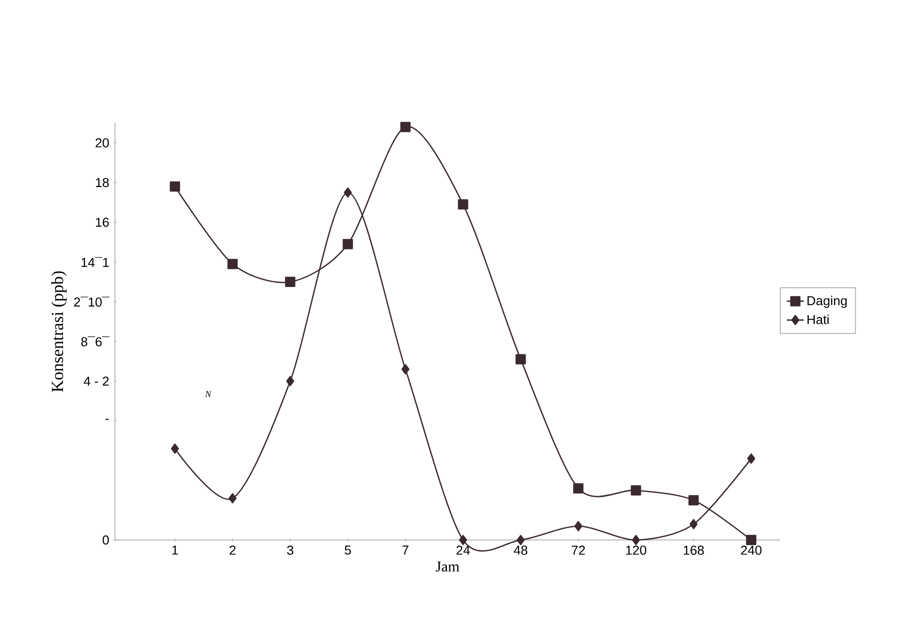 The image size is (920, 626). Describe the element at coordinates (827, 302) in the screenshot. I see `legend-label: Daging` at that location.